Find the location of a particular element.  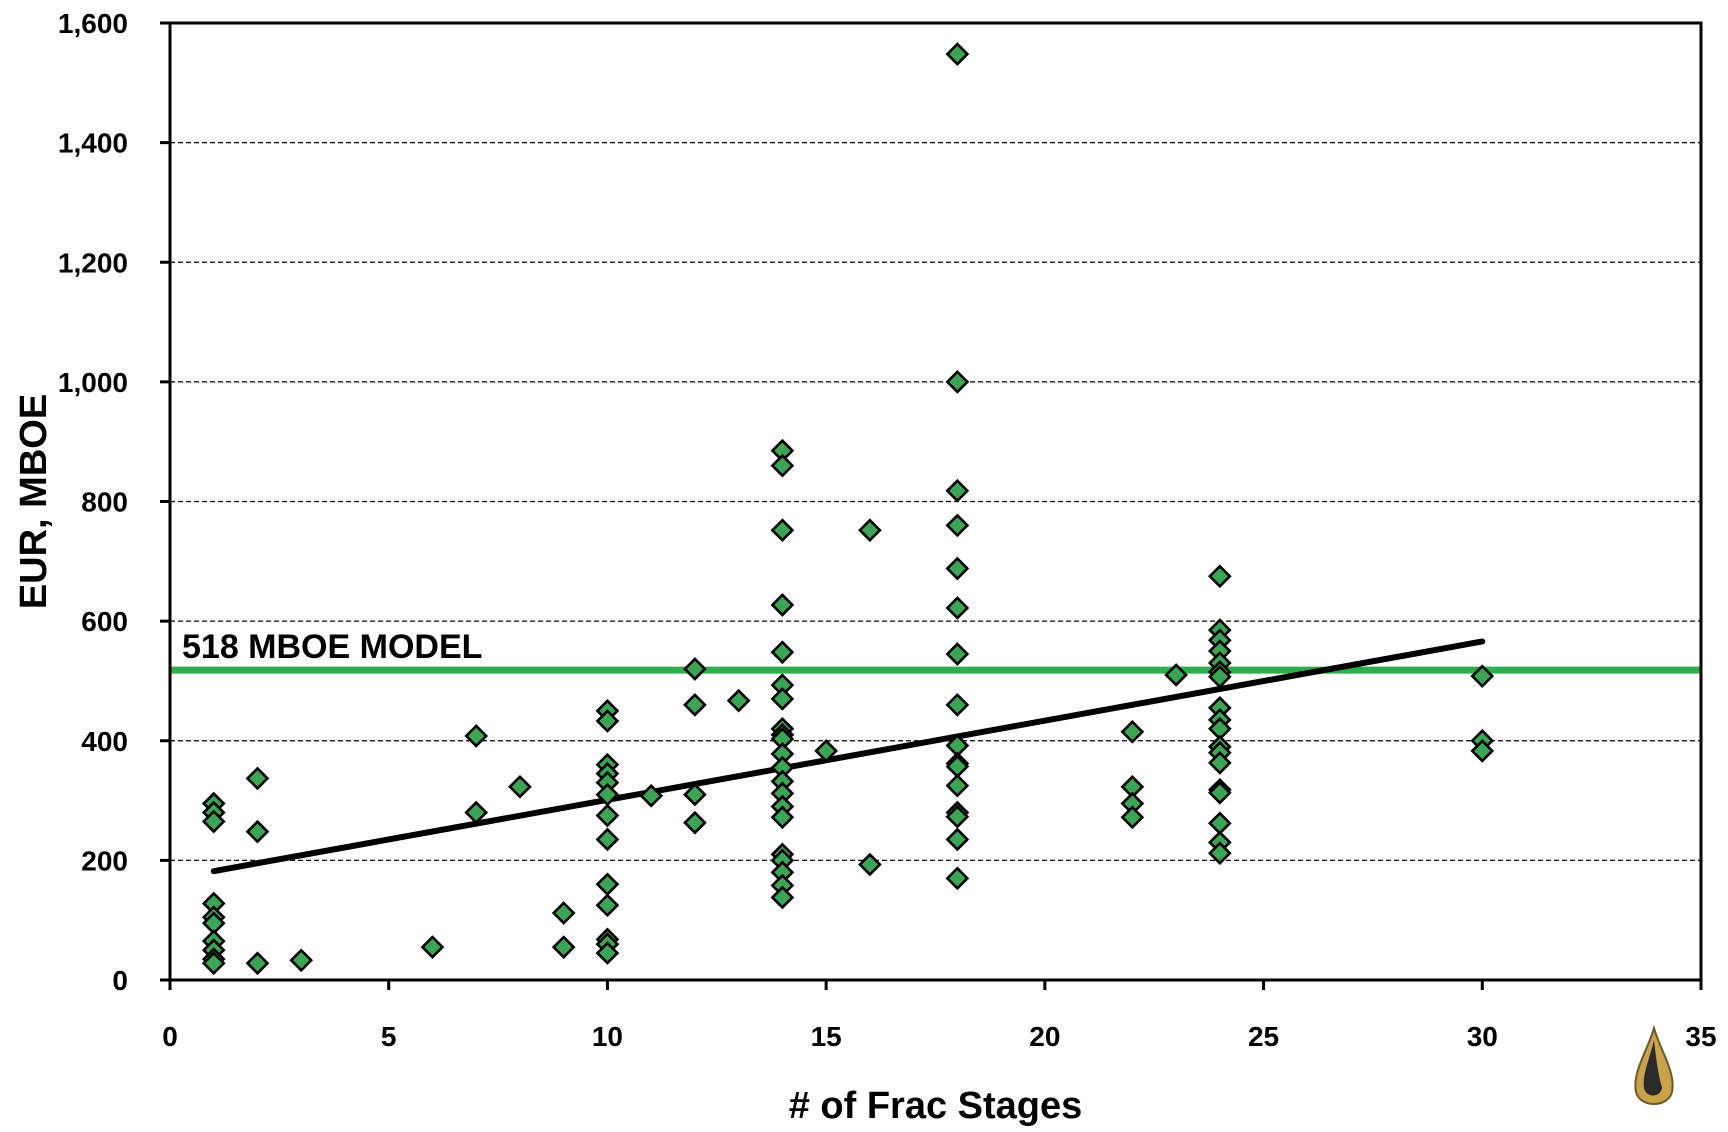

y-tick-label: 0 is located at coordinates (120, 980).